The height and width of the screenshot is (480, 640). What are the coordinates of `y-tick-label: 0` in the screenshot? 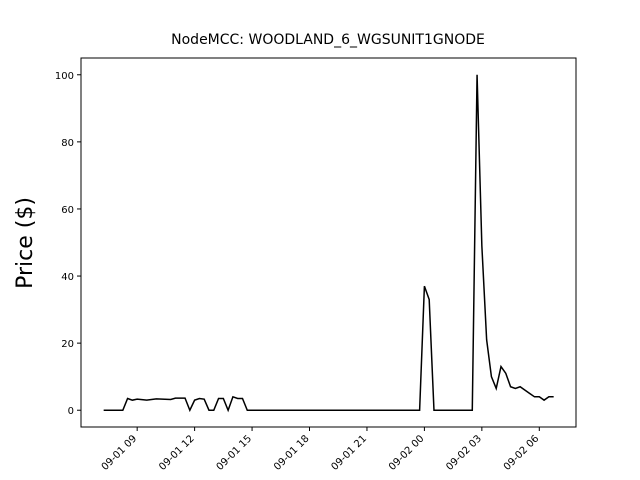 It's located at (71, 411).